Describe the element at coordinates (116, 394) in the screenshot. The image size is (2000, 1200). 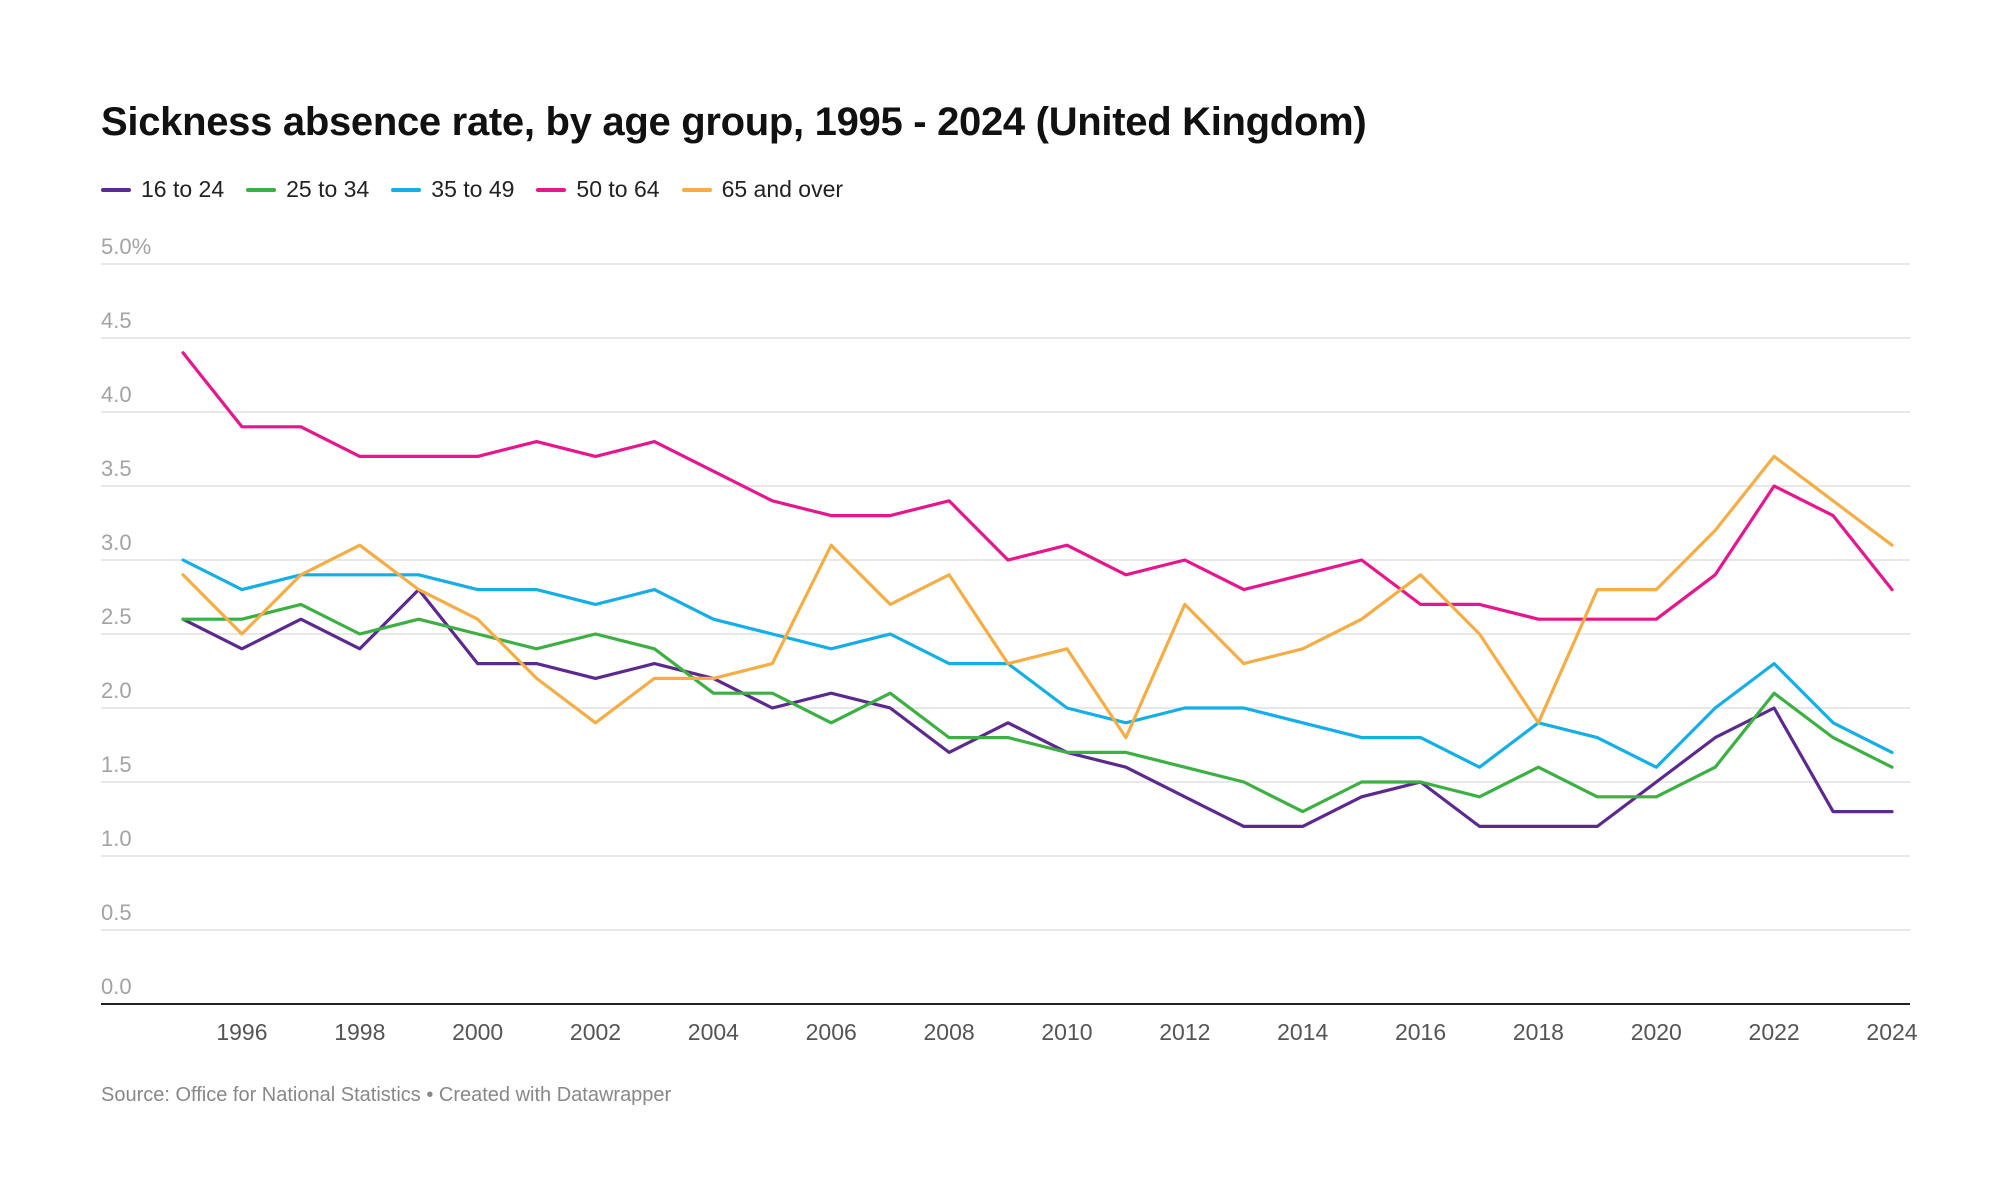
I see `y-tick-label: 4.0` at that location.